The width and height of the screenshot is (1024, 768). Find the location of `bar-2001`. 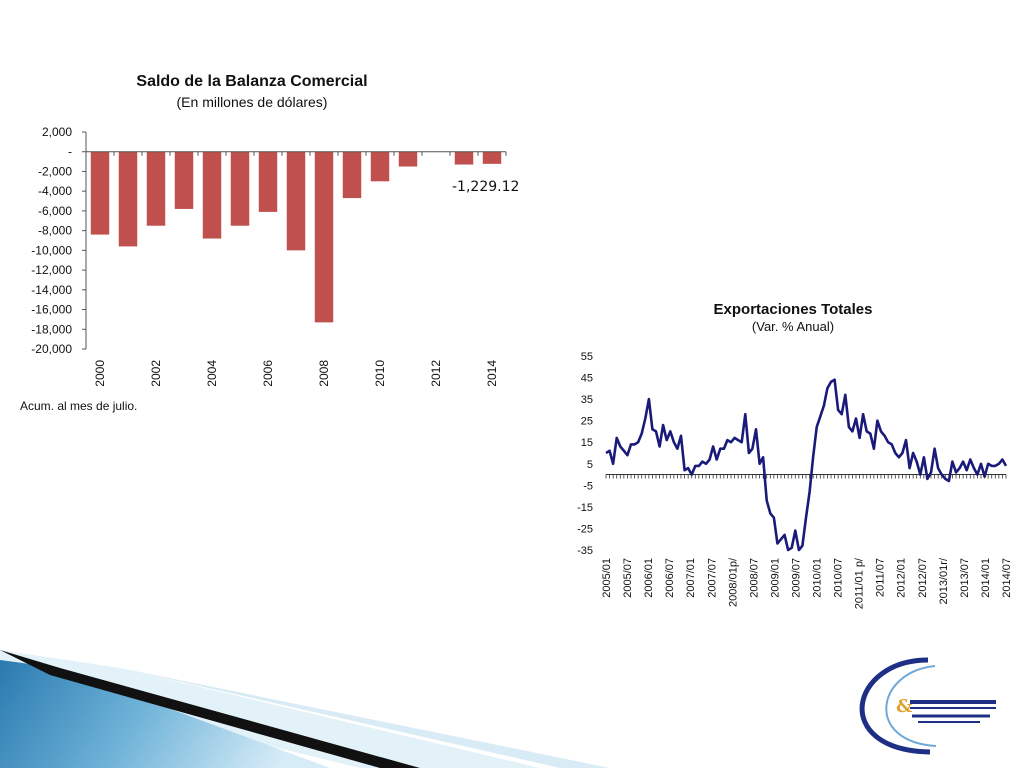

bar-2001 is located at coordinates (128, 199).